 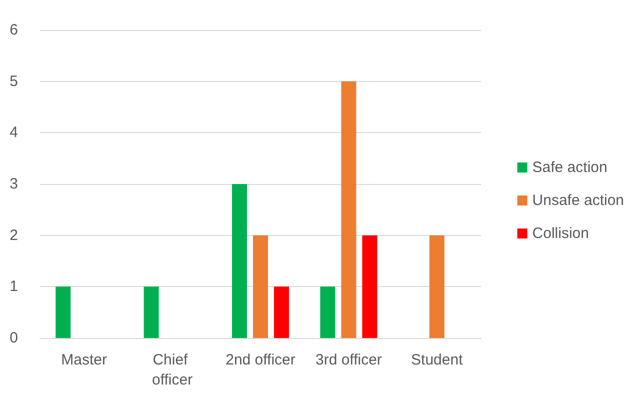 I want to click on legend-label: Unsafe action, so click(x=578, y=200).